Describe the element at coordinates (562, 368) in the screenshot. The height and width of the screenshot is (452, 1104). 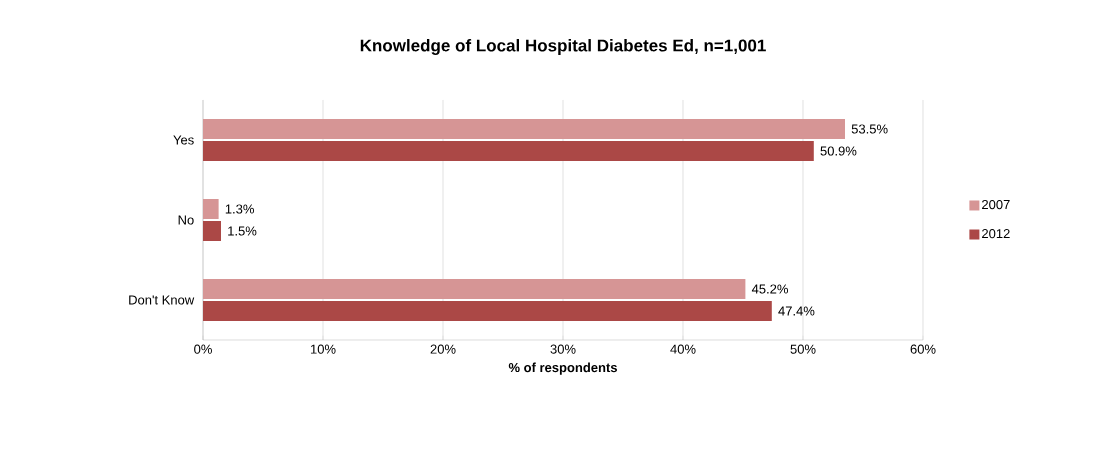
I see `x-axis-title: % of respondents` at that location.